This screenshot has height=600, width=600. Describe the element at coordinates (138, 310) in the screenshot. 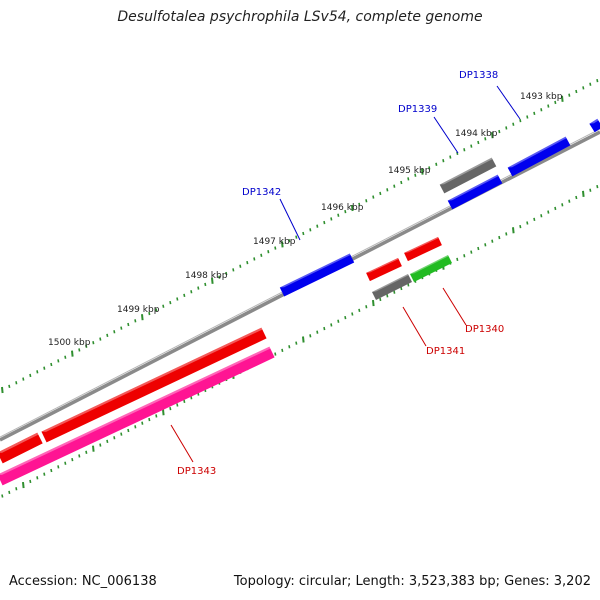

I see `tick-label: 1499 kbp` at that location.